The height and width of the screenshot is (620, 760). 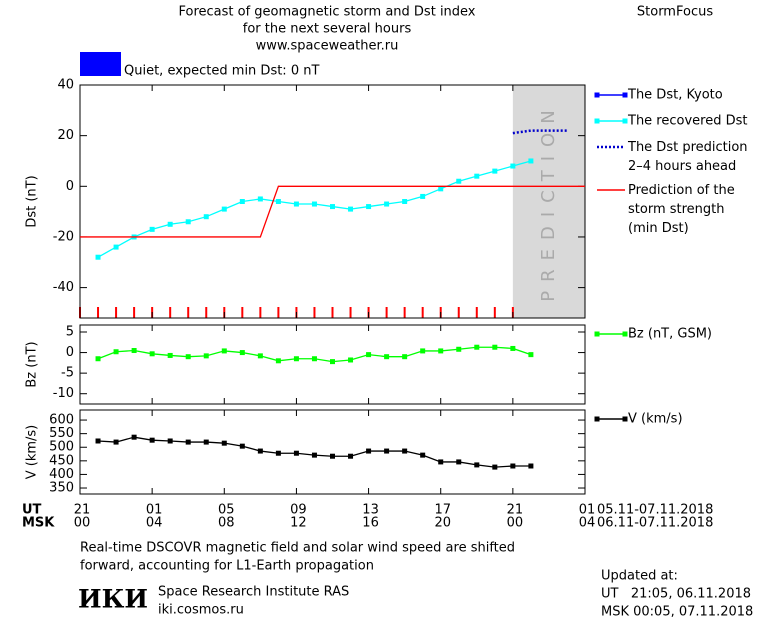 I want to click on legend-label: The recovered Dst, so click(x=687, y=121).